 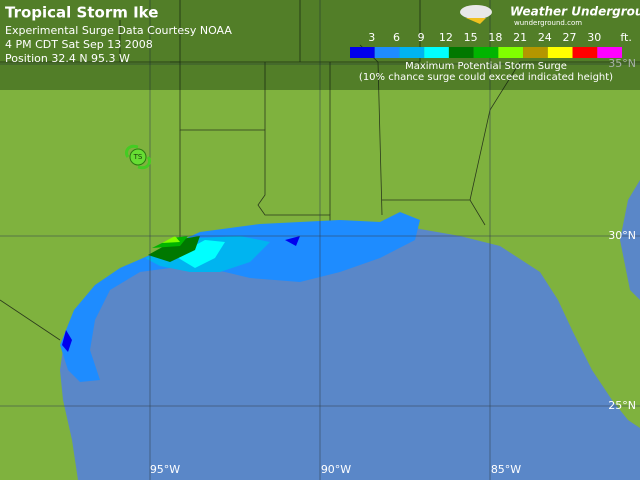 What do you see at coordinates (594, 37) in the screenshot?
I see `legend-value: 30` at bounding box center [594, 37].